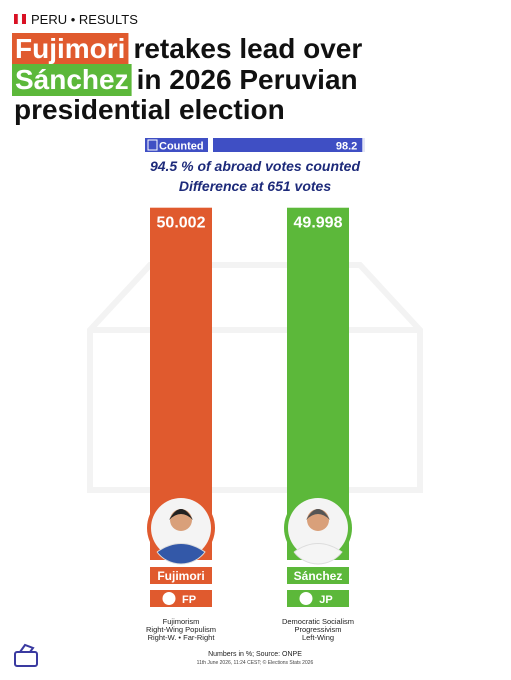  I want to click on ideology: Democratic Socialism, so click(318, 621).